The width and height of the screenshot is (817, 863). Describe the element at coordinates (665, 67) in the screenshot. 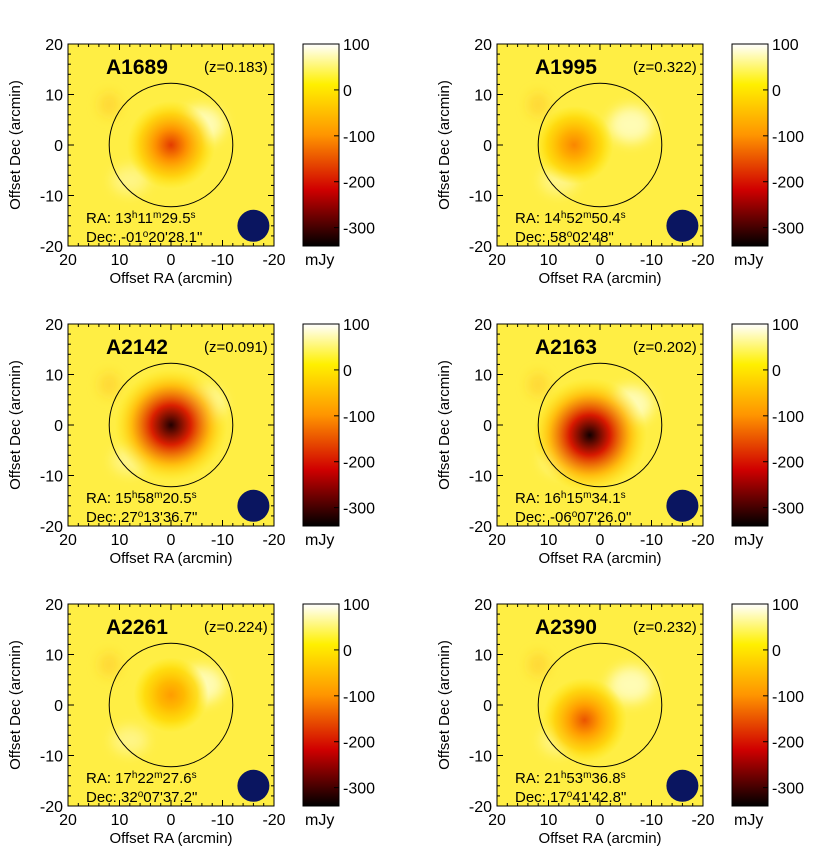

I see `redshift-label: (z=0.322)` at that location.